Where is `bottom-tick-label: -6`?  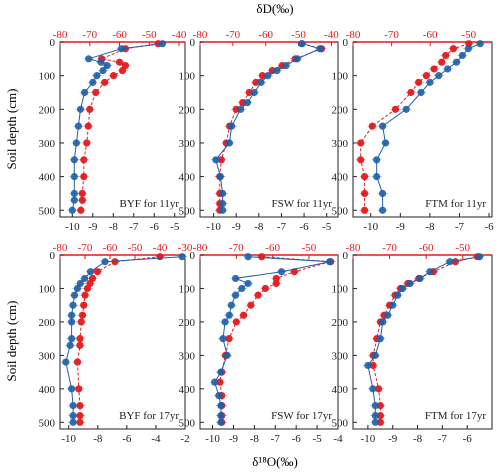
bottom-tick-label: -6 is located at coordinates (304, 227).